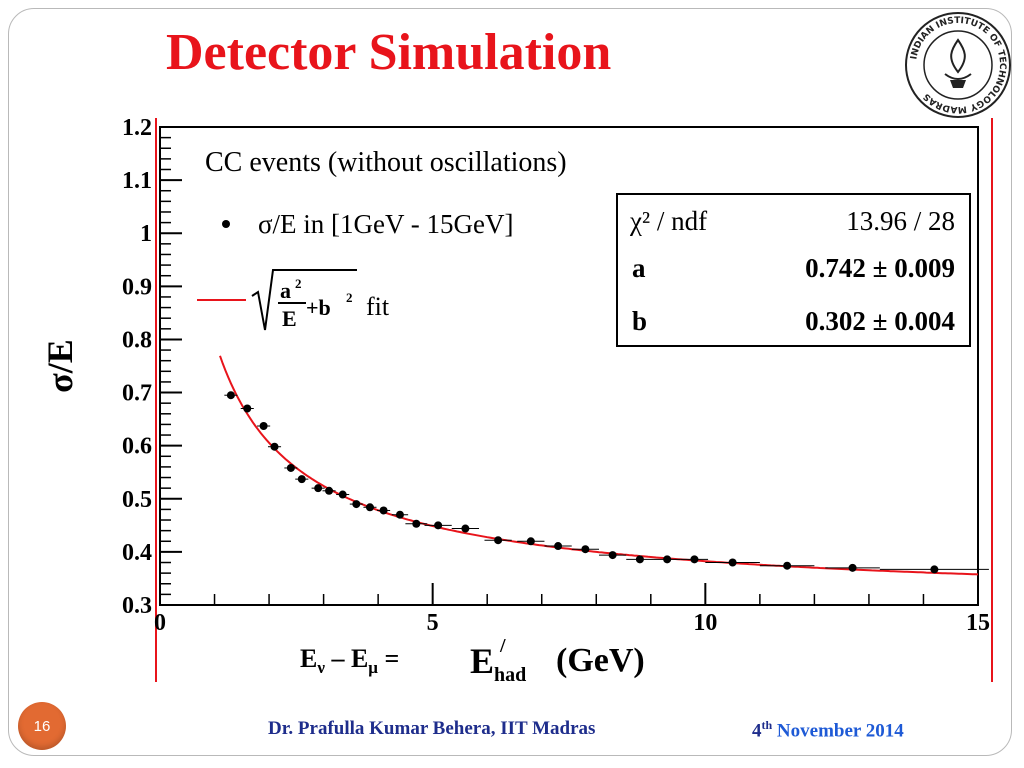 Image resolution: width=1024 pixels, height=768 pixels. Describe the element at coordinates (433, 623) in the screenshot. I see `x-tick-label: 5` at that location.